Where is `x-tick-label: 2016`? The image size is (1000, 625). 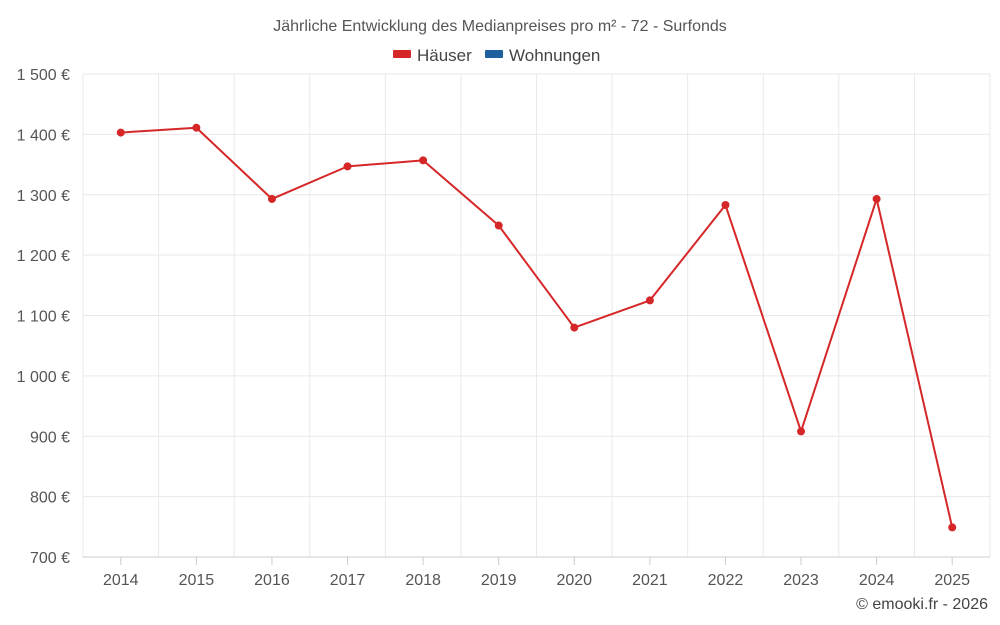
x-tick-label: 2016 is located at coordinates (272, 580).